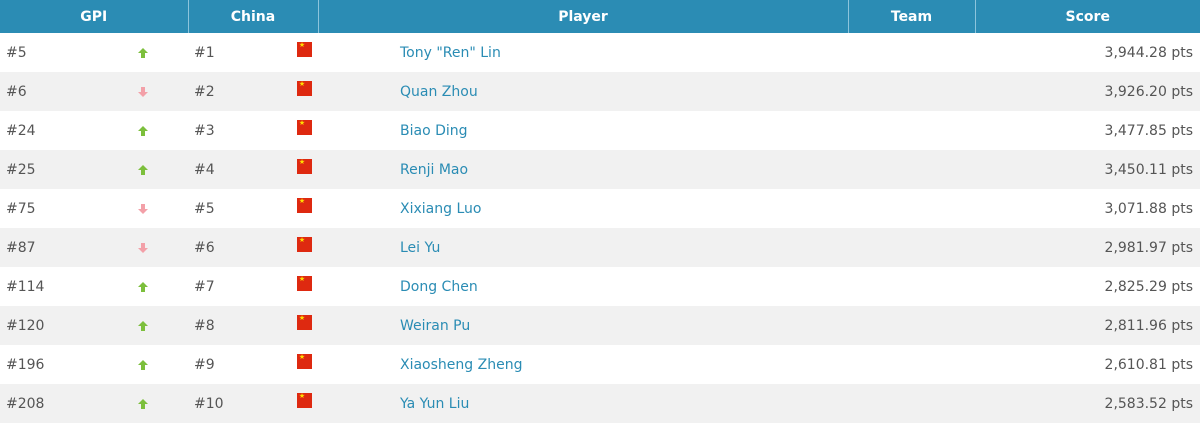  I want to click on gpi-cell: #120, so click(94, 325).